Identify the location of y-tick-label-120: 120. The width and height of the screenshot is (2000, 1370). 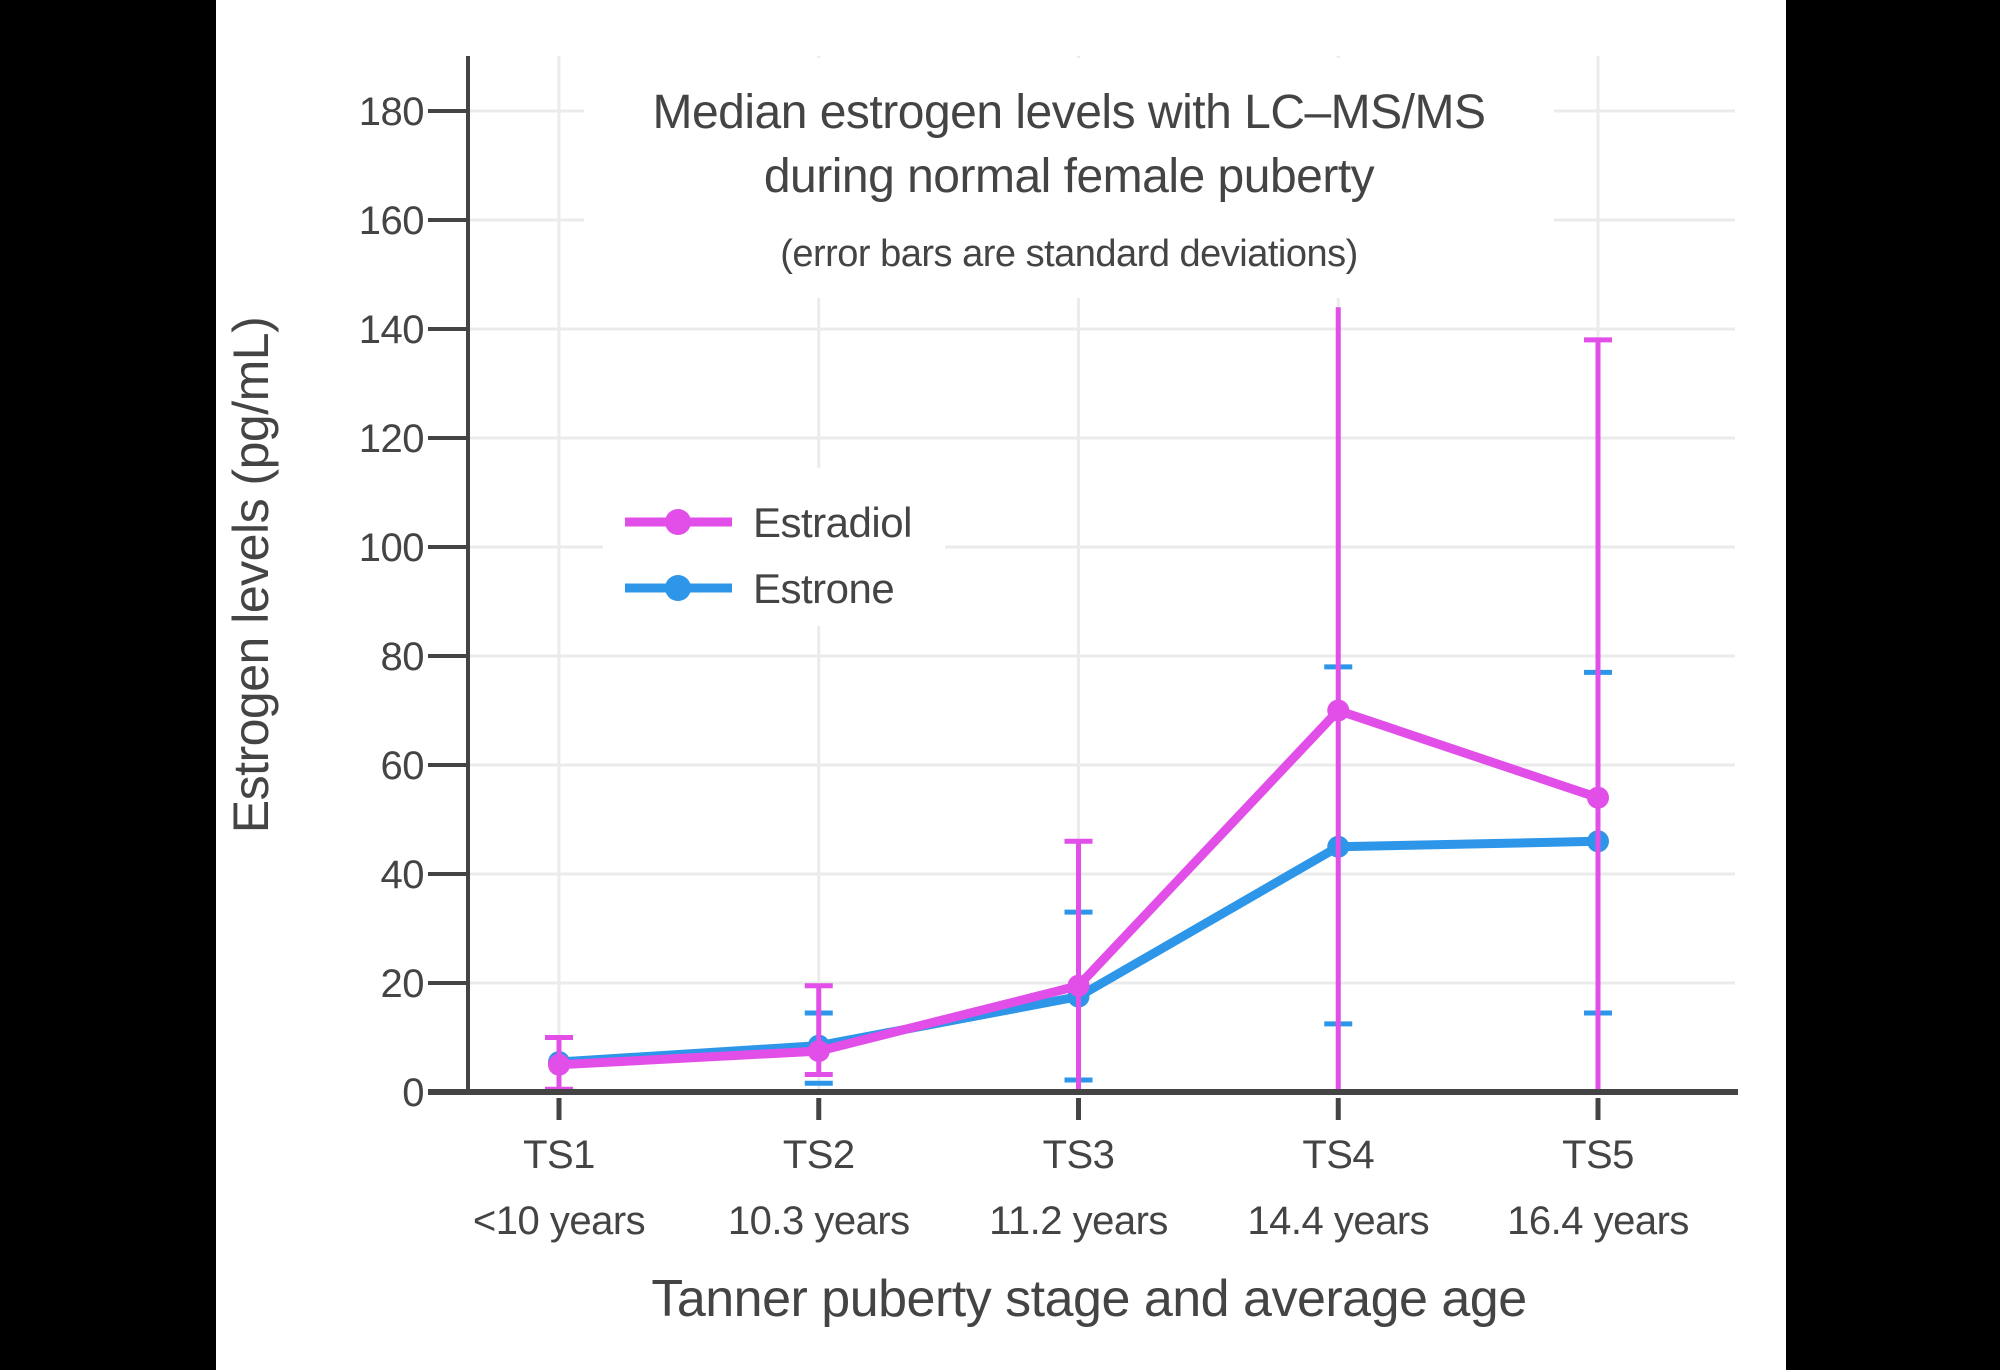
(391, 439).